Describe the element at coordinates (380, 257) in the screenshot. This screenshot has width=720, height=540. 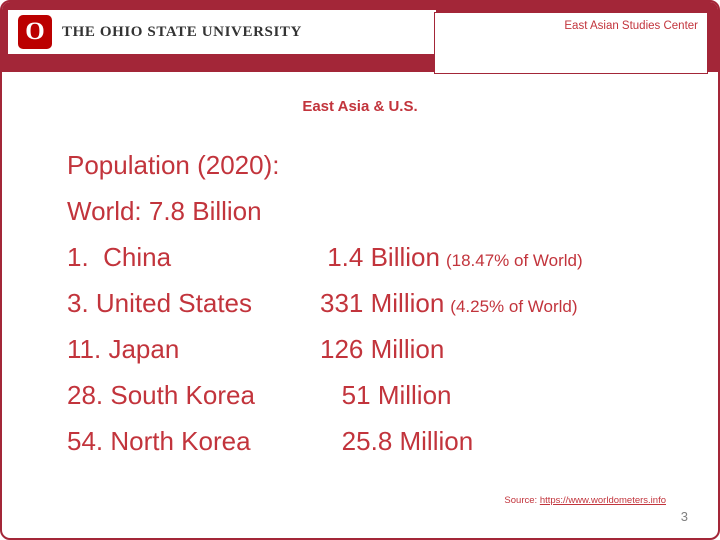
I see `row-value: 1.4 Billion` at that location.